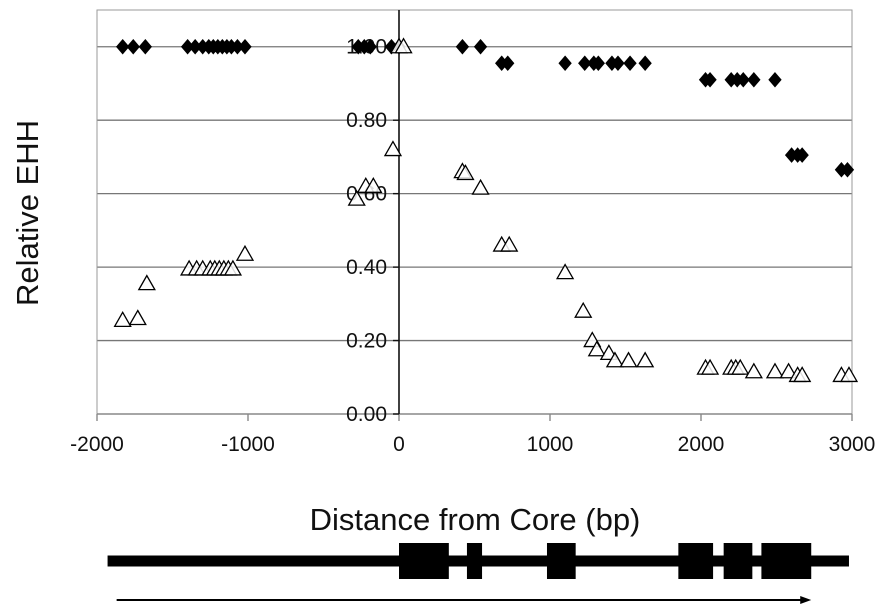  Describe the element at coordinates (248, 444) in the screenshot. I see `x-tick-label: -1000` at that location.